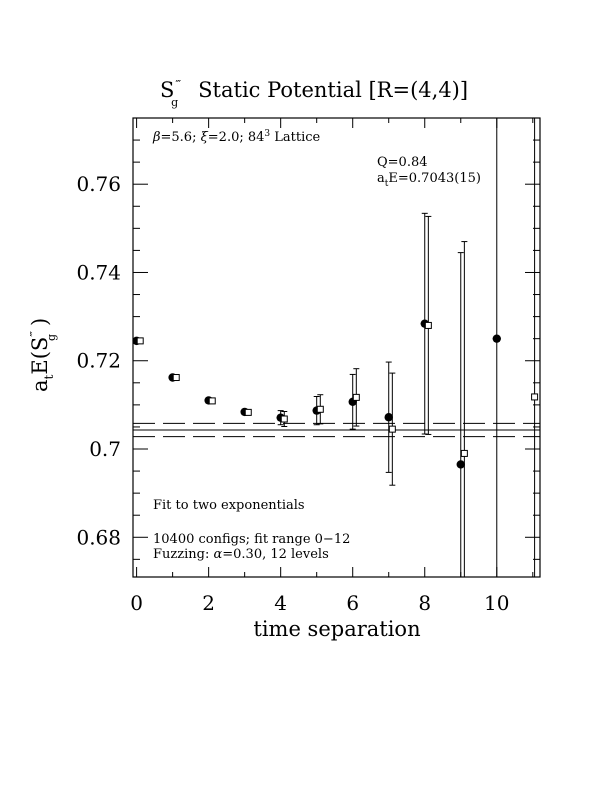  What do you see at coordinates (424, 603) in the screenshot?
I see `x-tick-label: 8` at bounding box center [424, 603].